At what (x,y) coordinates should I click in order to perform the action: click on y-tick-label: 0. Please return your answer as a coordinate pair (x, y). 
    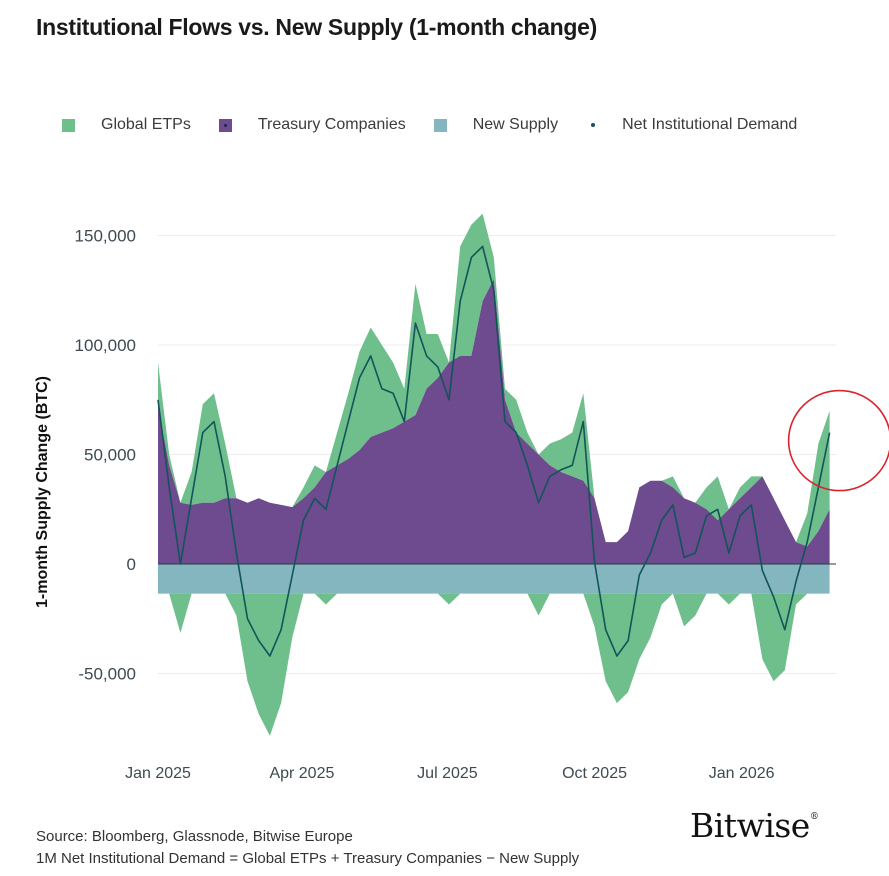
    Looking at the image, I should click on (131, 564).